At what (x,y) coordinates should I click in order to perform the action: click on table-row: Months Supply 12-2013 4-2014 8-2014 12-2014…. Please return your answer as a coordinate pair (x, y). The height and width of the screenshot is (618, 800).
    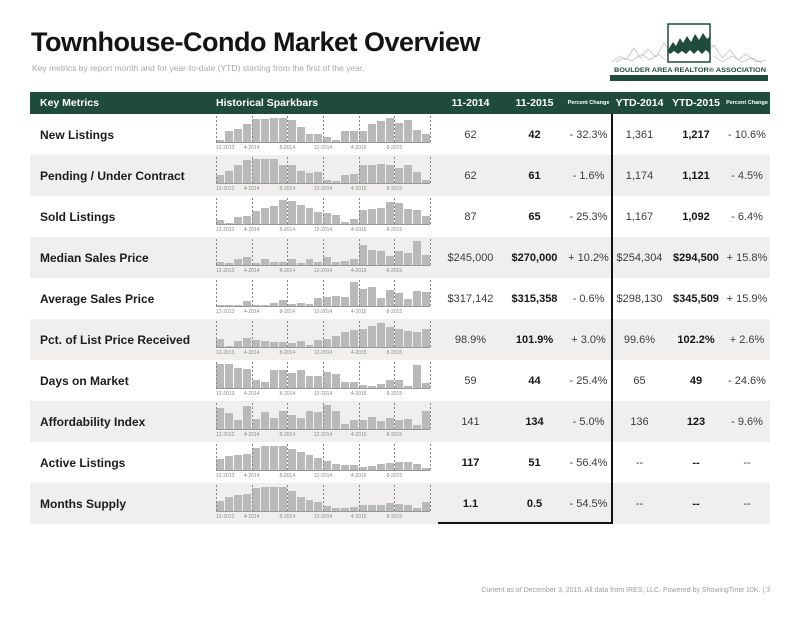
    Looking at the image, I should click on (400, 503).